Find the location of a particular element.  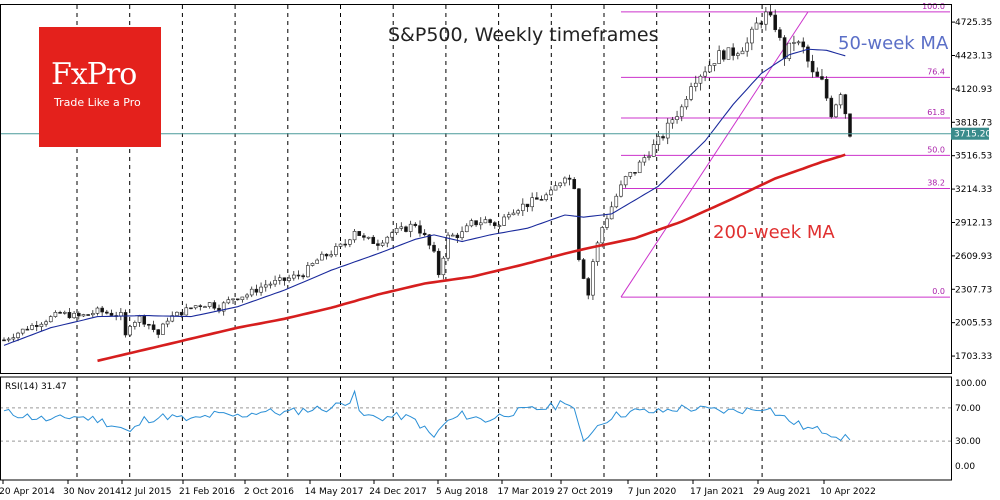

ma200-label: 200-week MA is located at coordinates (774, 232).